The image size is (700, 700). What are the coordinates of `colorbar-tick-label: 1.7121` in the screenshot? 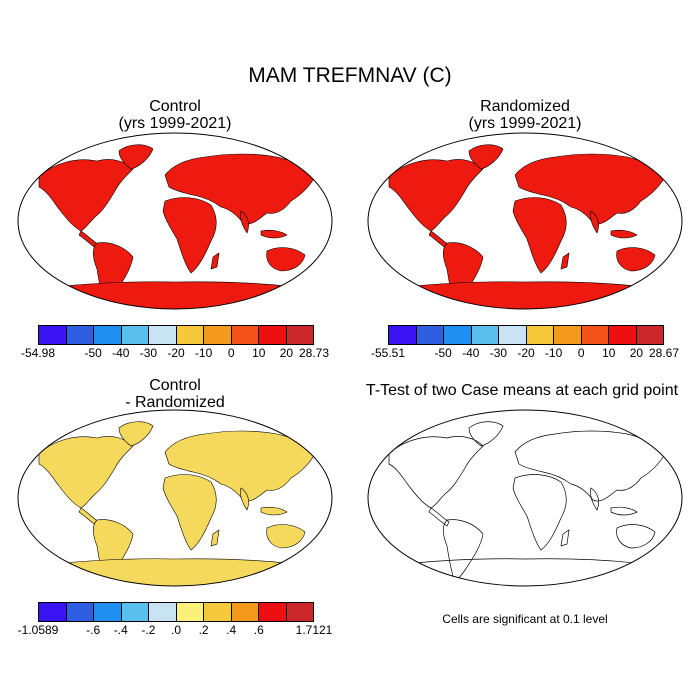 It's located at (314, 630).